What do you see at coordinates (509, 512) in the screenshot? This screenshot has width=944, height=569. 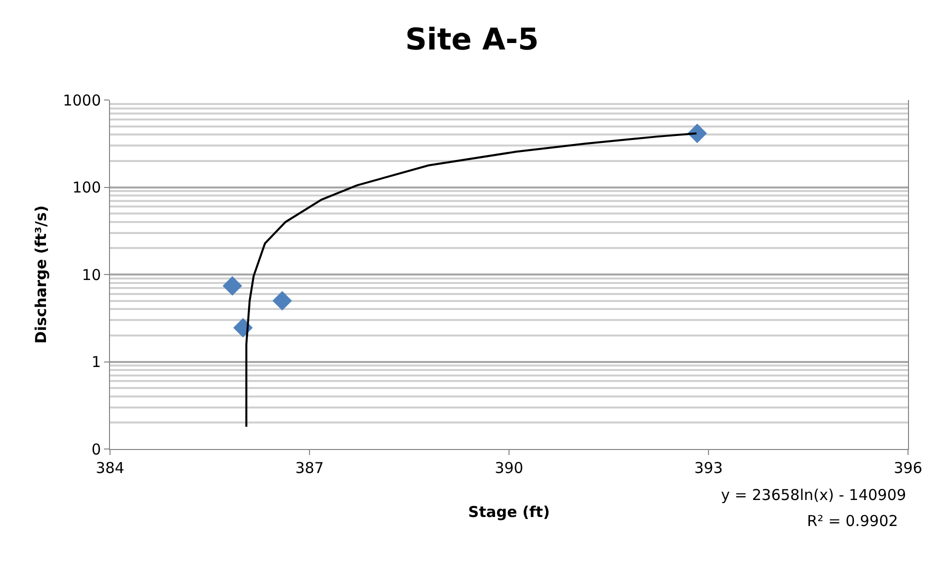 I see `x-axis-title: Stage (ft)` at bounding box center [509, 512].